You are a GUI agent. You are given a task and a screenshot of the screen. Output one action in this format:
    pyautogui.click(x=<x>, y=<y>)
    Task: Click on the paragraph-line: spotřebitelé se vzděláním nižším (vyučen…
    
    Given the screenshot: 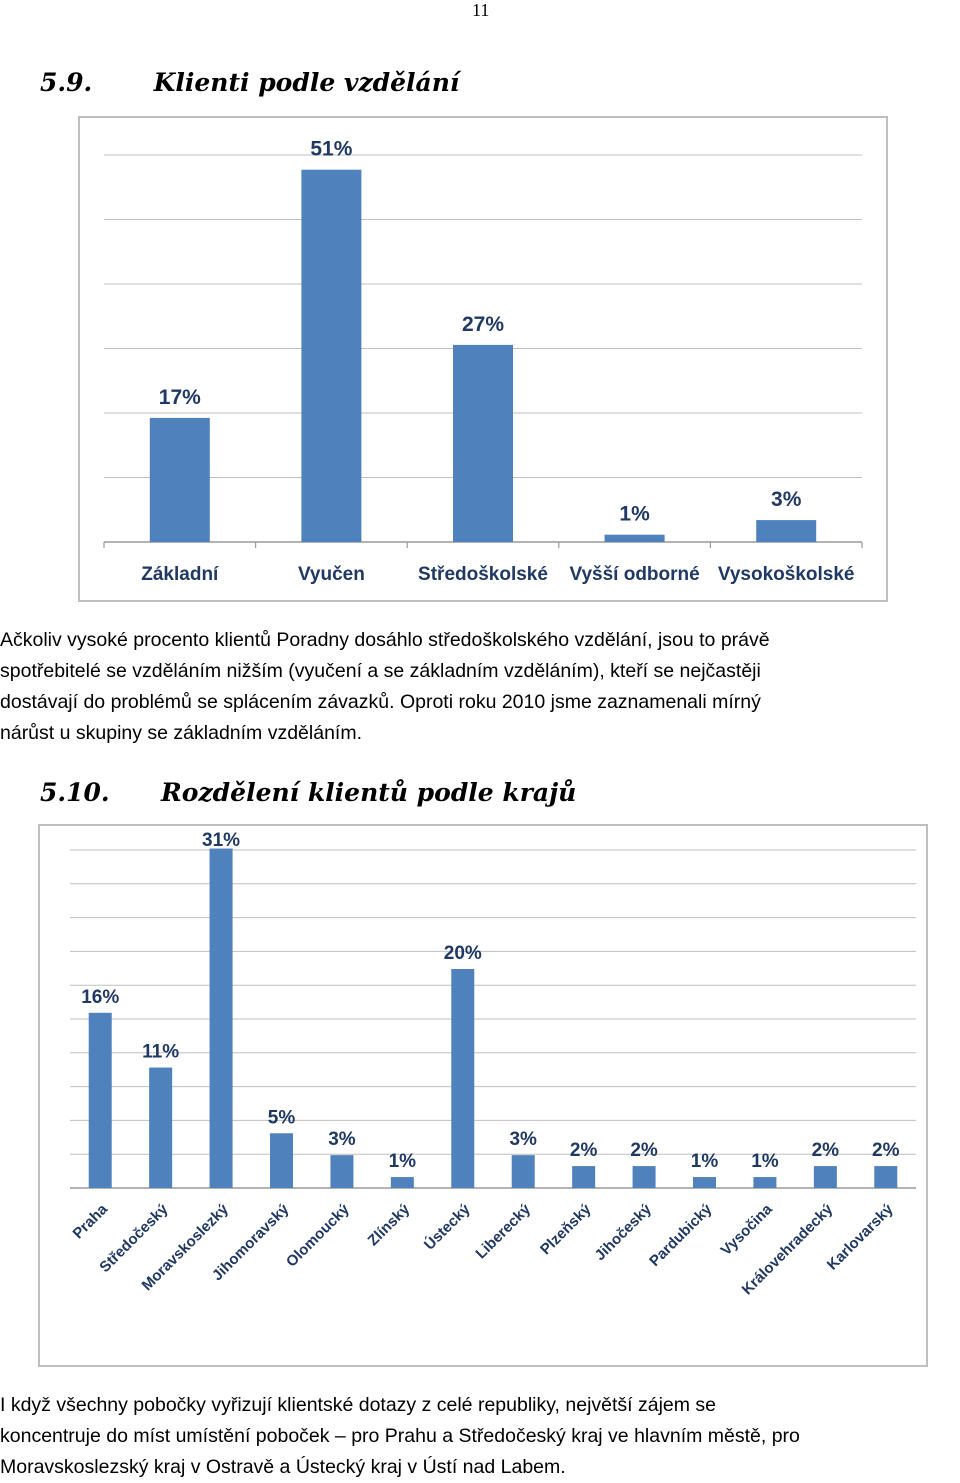 What is the action you would take?
    pyautogui.click(x=380, y=671)
    